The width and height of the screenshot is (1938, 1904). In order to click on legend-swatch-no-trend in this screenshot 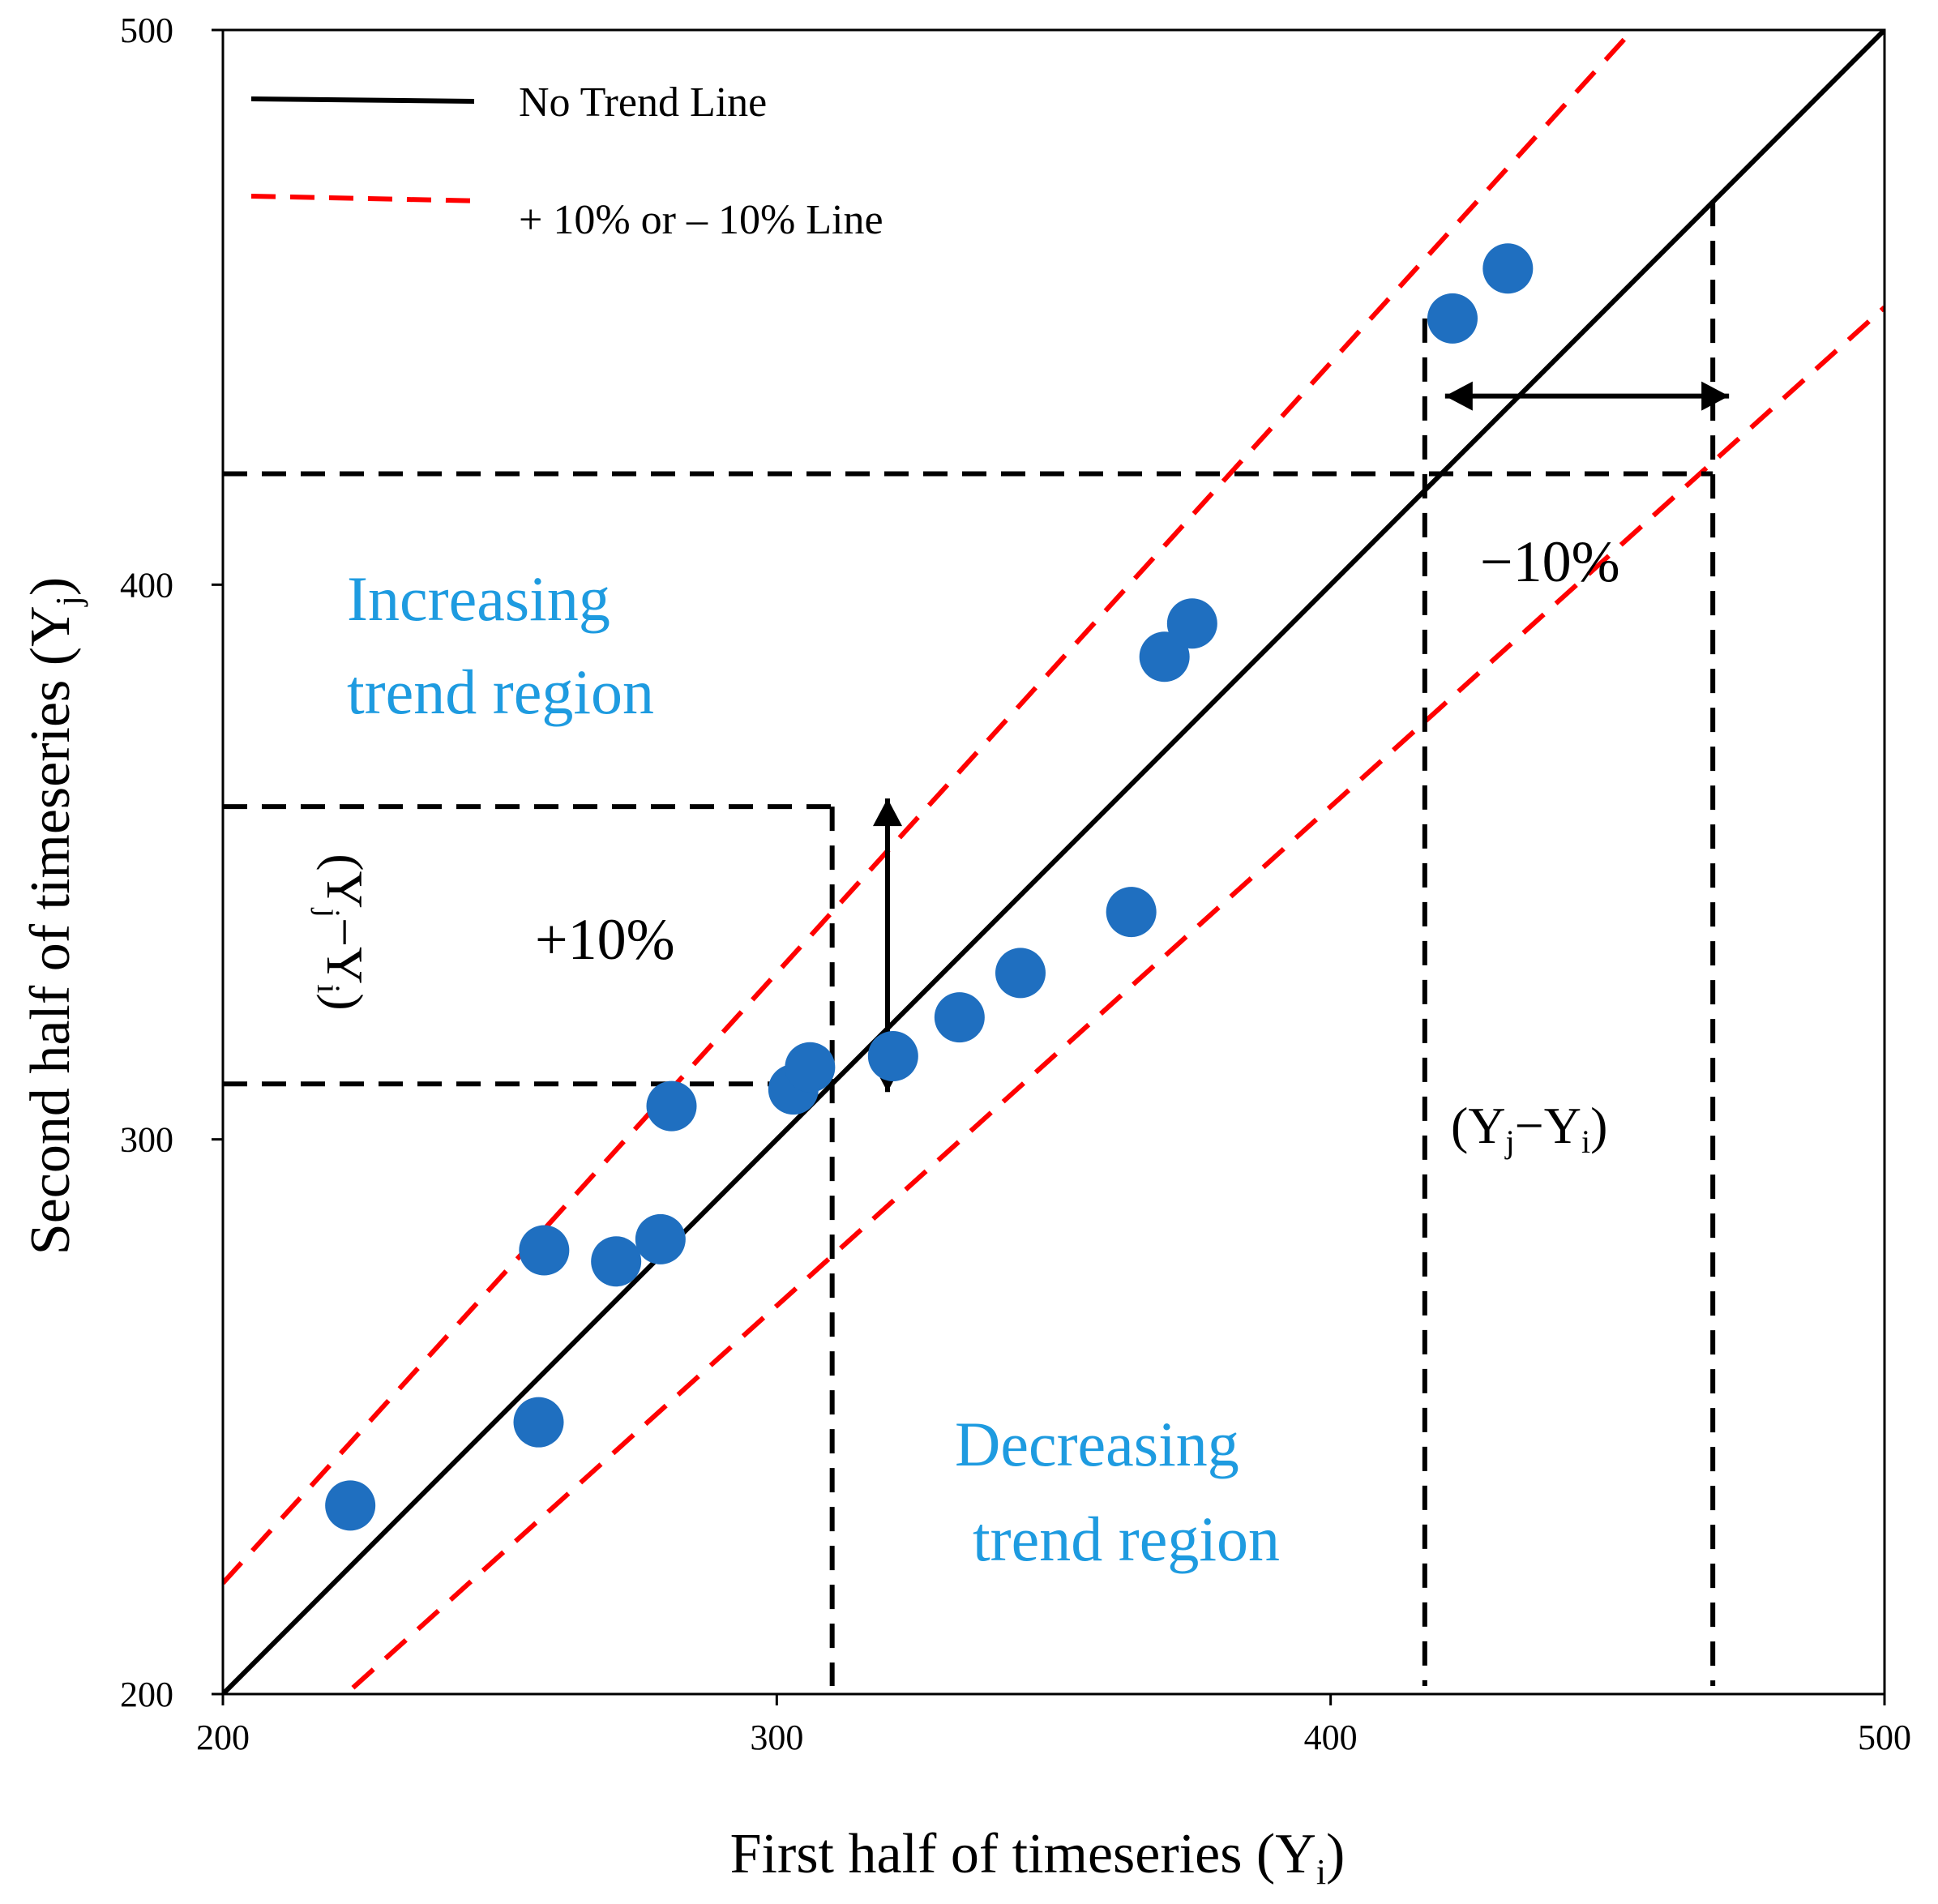, I will do `click(362, 100)`.